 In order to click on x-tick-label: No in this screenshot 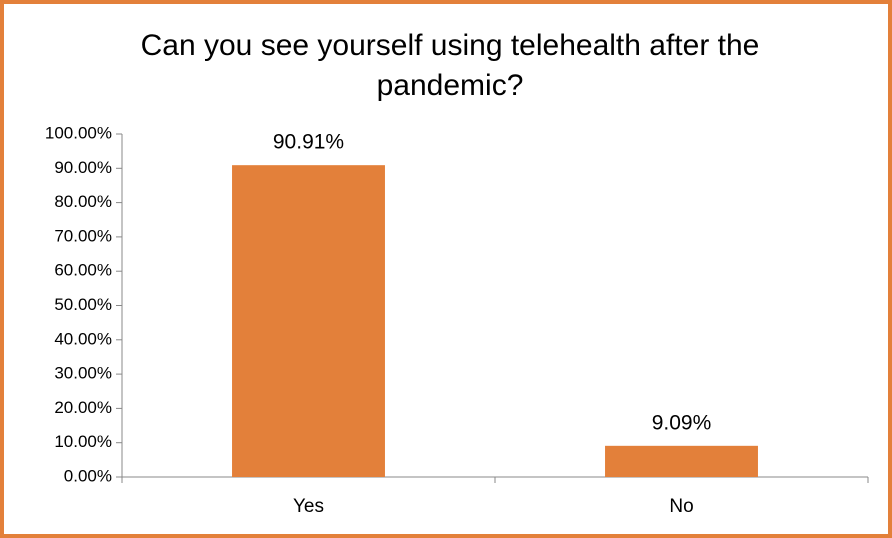, I will do `click(681, 506)`.